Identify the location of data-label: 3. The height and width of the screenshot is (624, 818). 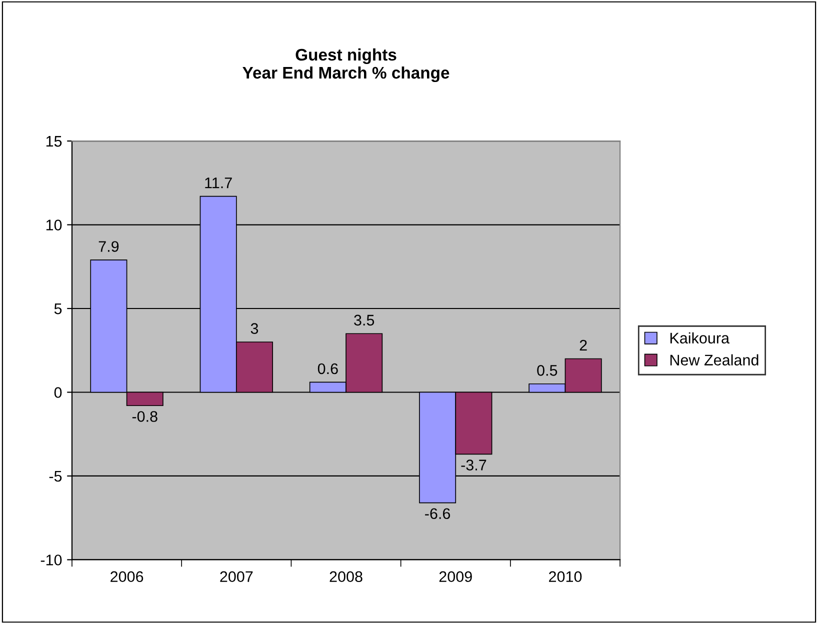
(254, 328).